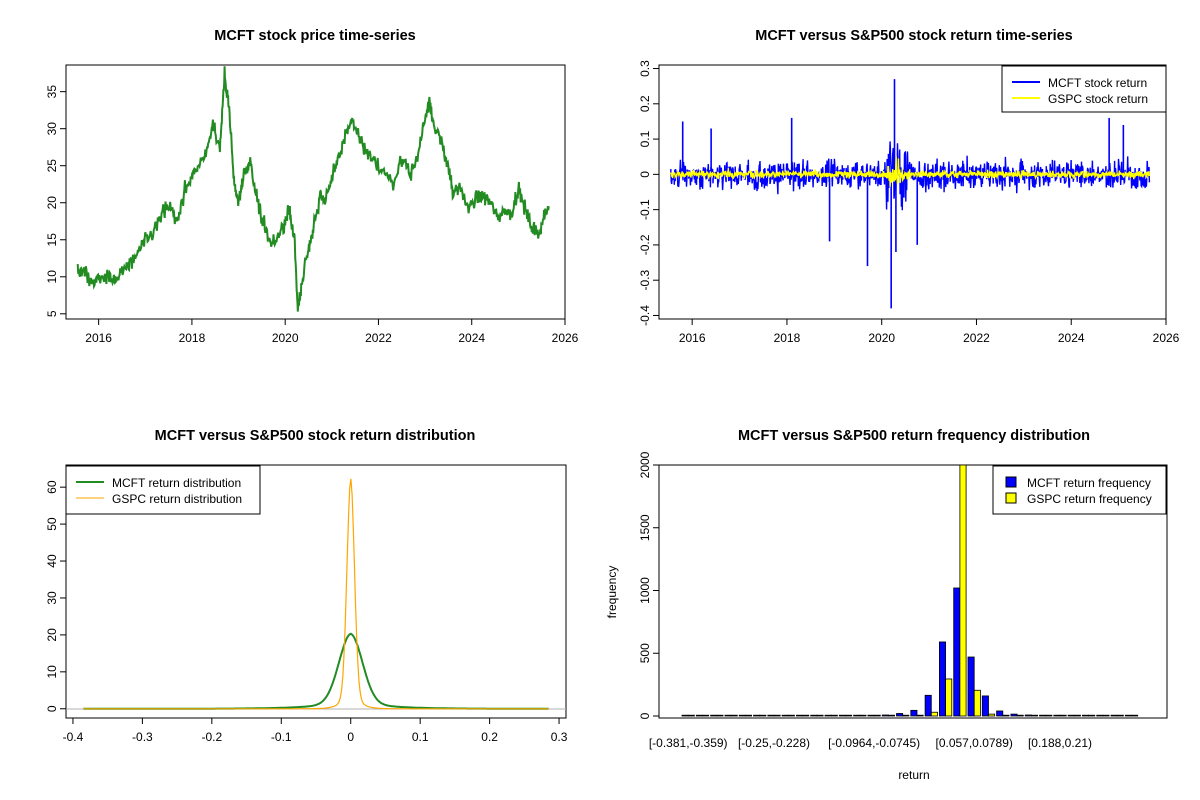  What do you see at coordinates (1097, 83) in the screenshot?
I see `legend-label: MCFT stock return` at bounding box center [1097, 83].